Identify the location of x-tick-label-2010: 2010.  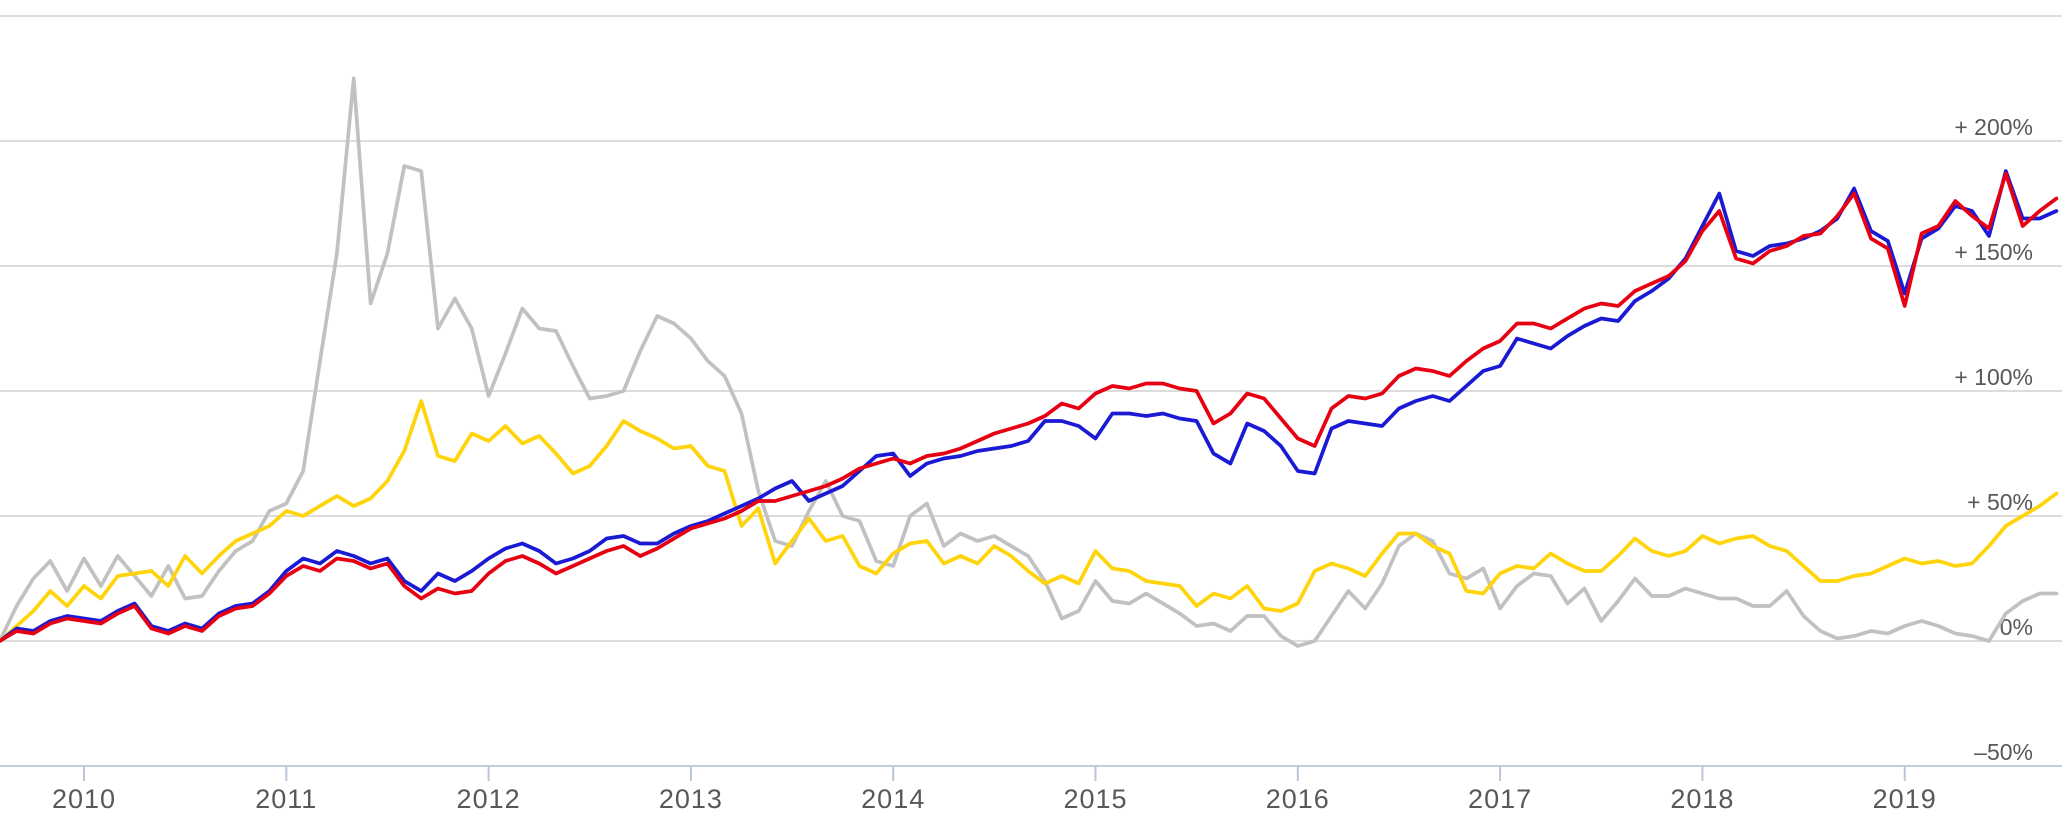
(84, 799).